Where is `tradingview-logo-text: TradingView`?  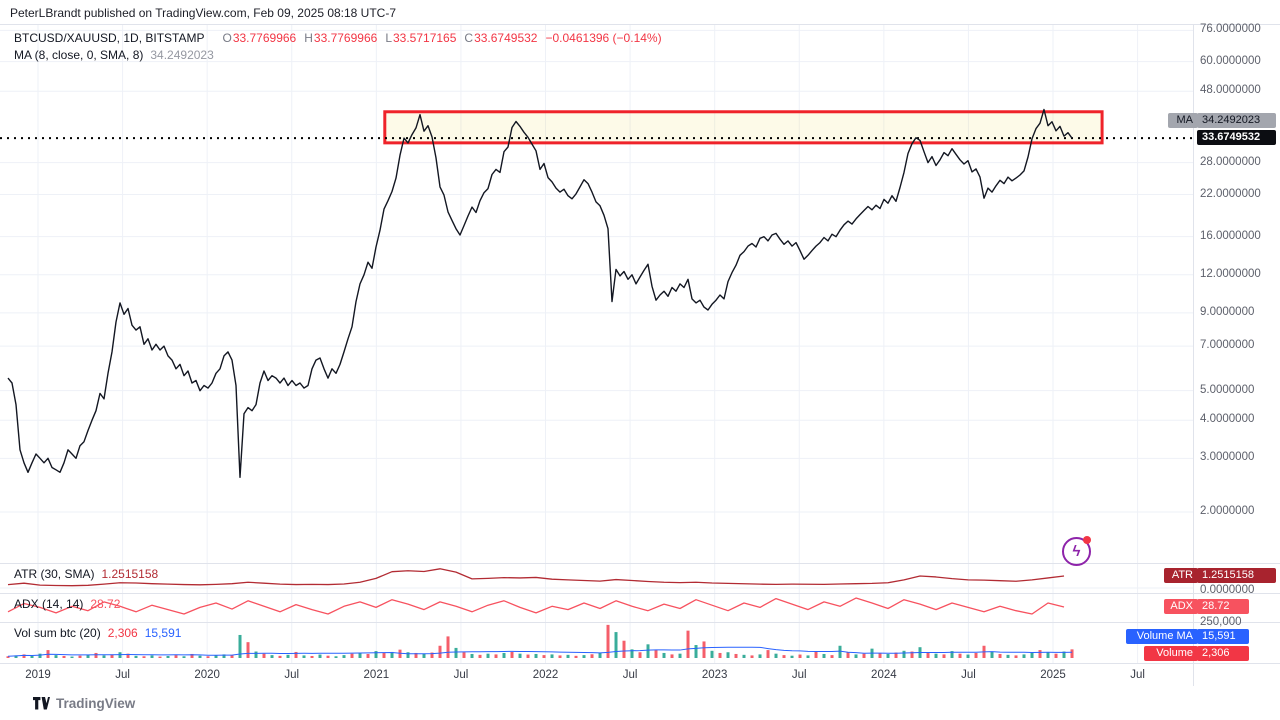
tradingview-logo-text: TradingView is located at coordinates (96, 703).